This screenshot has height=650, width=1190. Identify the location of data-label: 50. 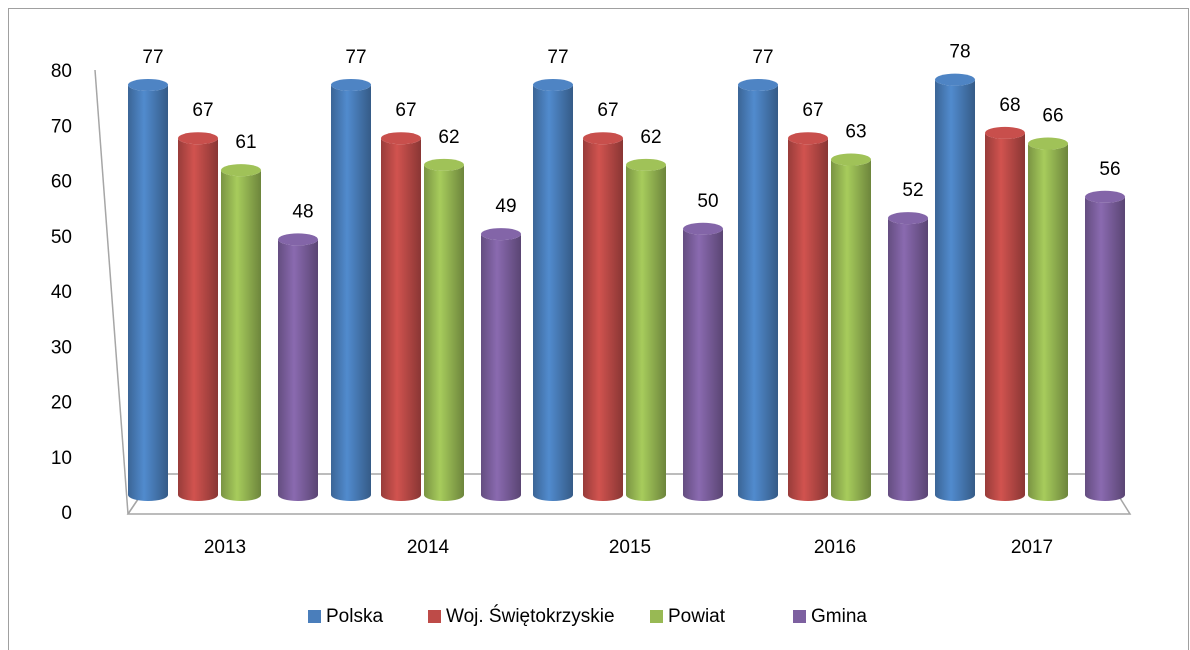
(707, 201).